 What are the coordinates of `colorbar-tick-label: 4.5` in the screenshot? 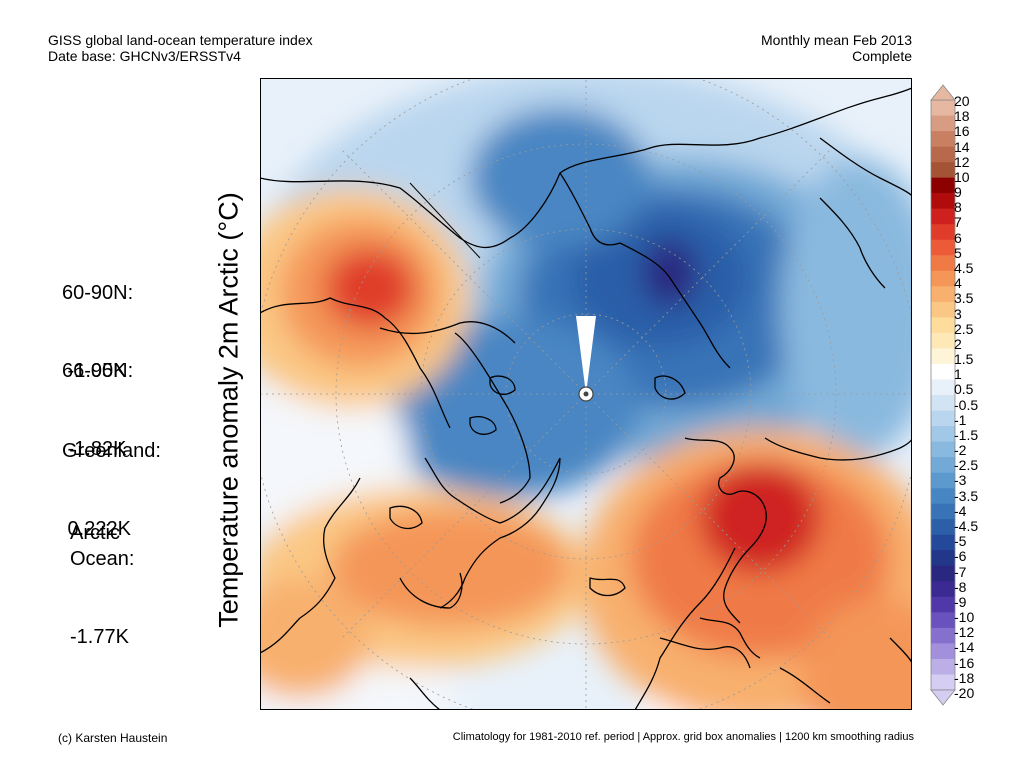 It's located at (964, 267).